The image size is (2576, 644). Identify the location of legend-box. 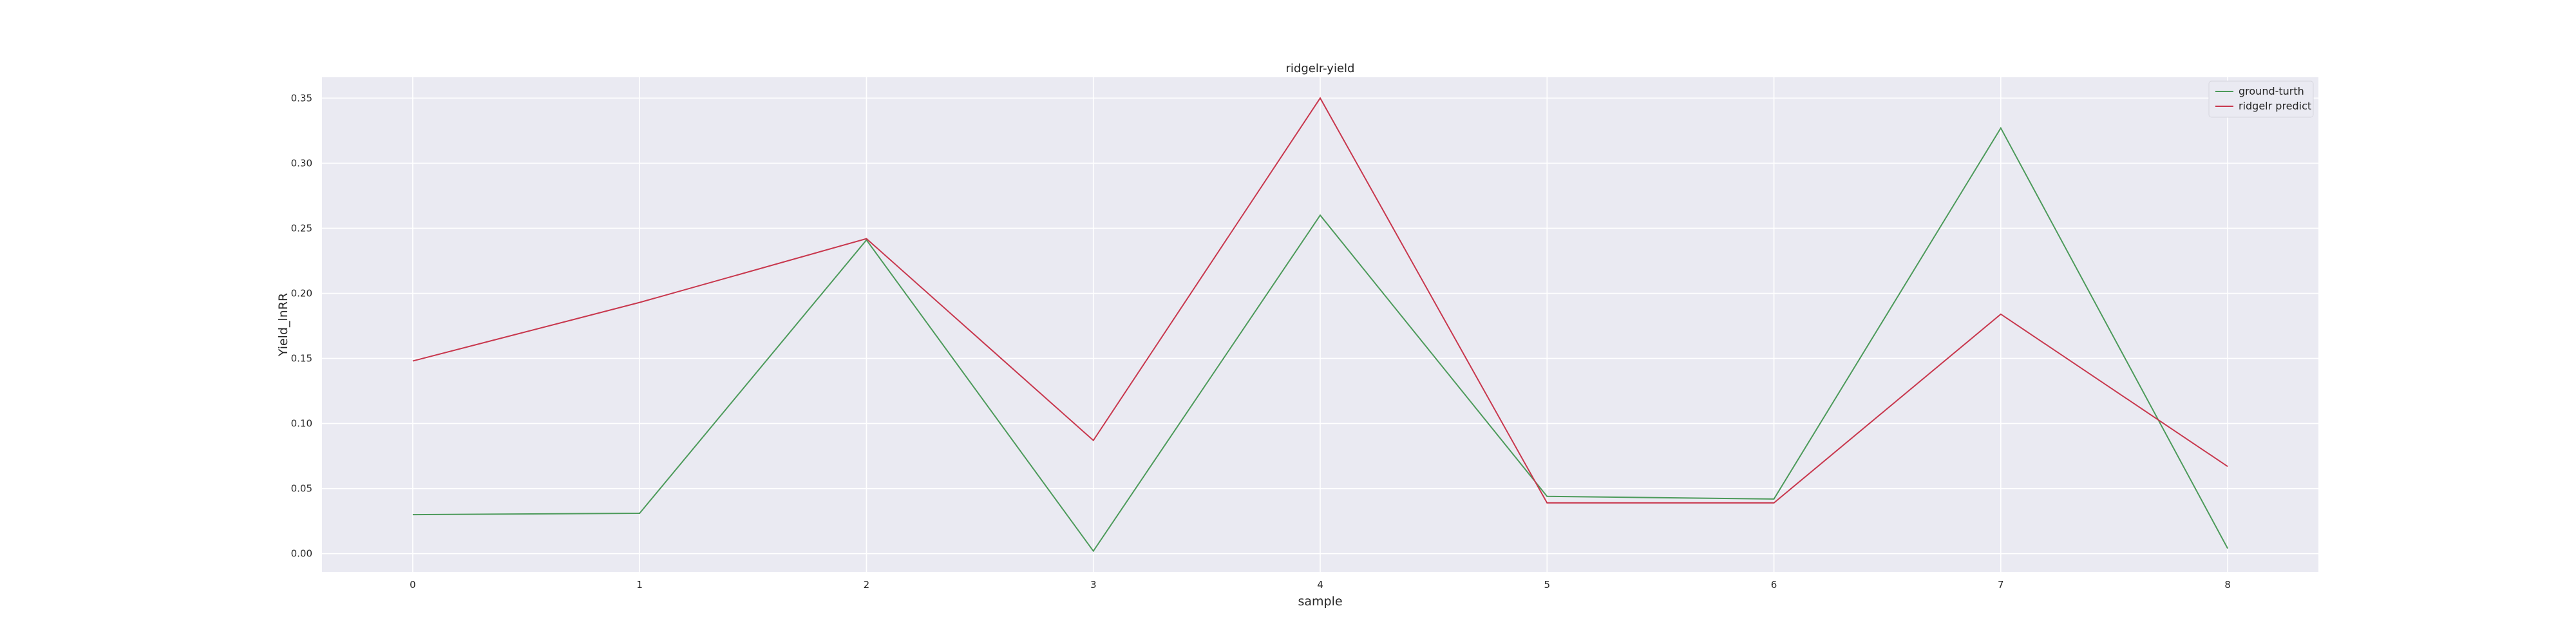
(2261, 99).